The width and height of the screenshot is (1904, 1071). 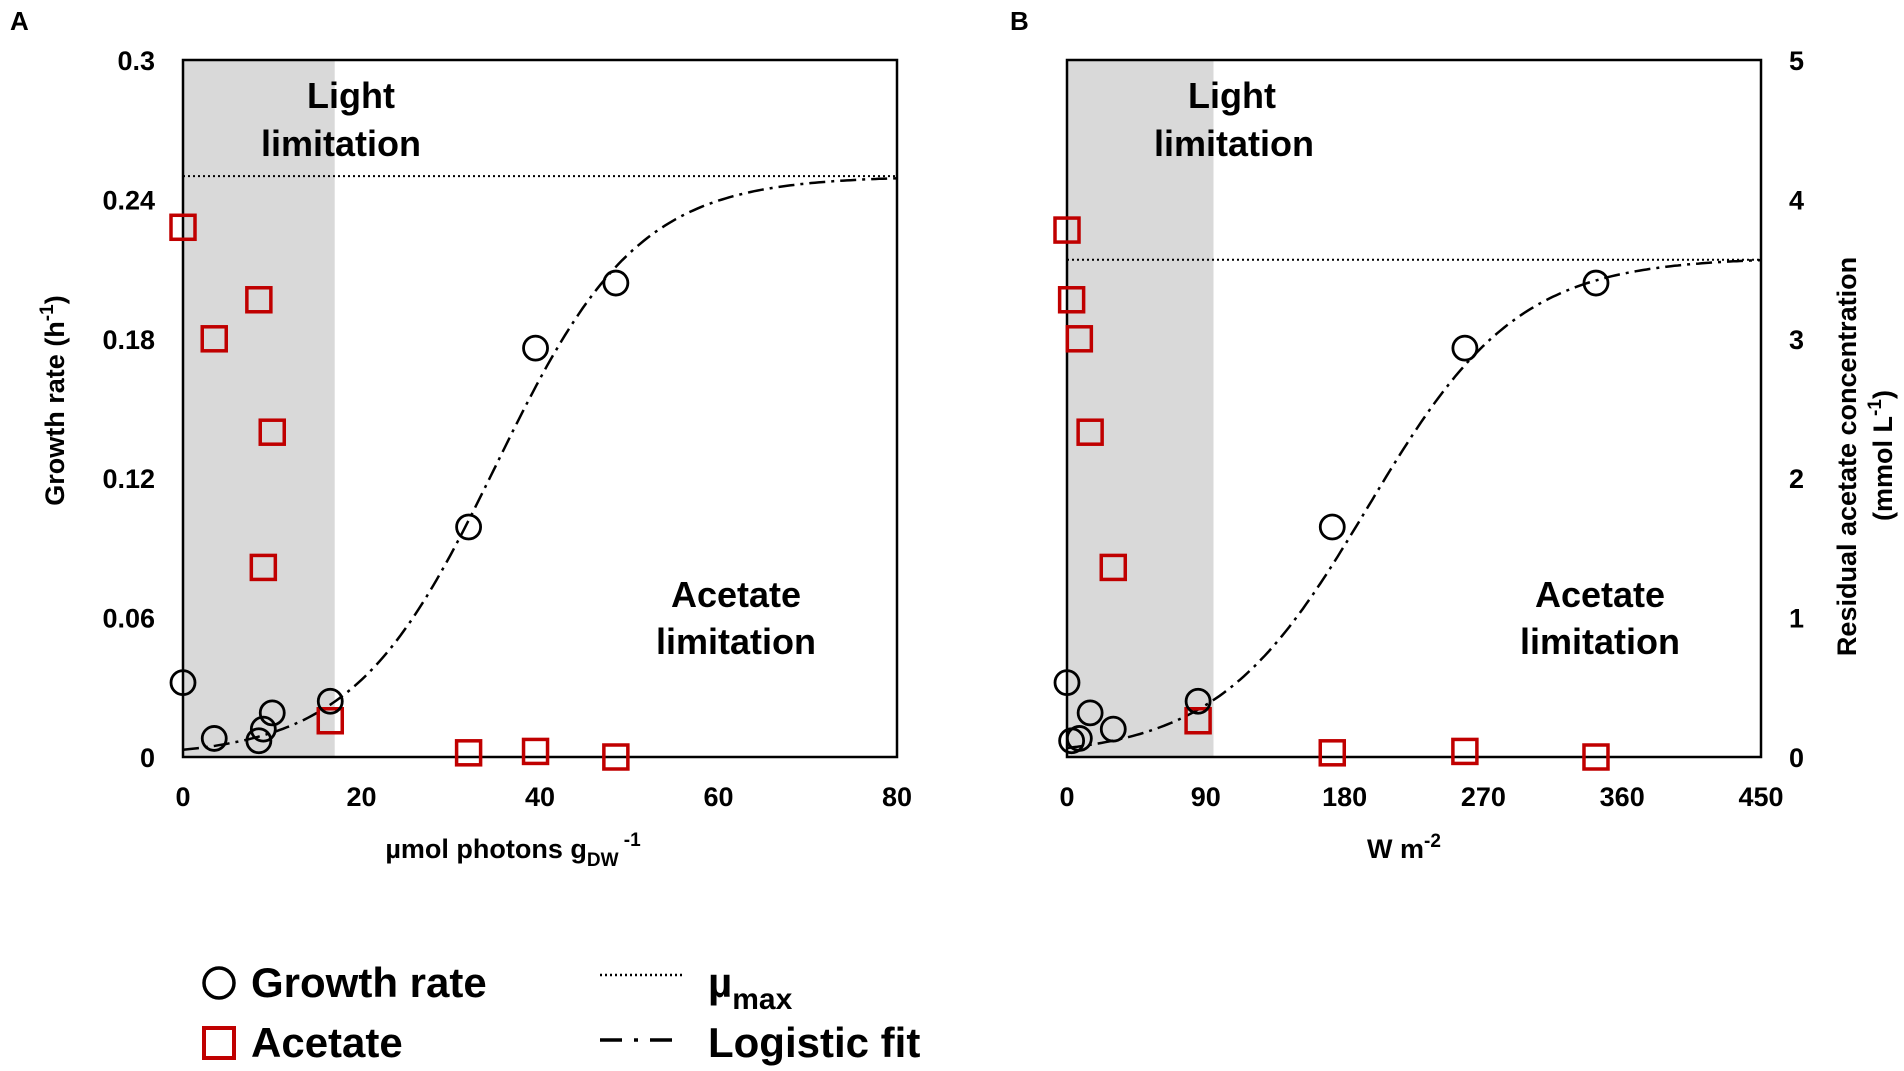 What do you see at coordinates (128, 619) in the screenshot?
I see `y-tick-label: 0.06` at bounding box center [128, 619].